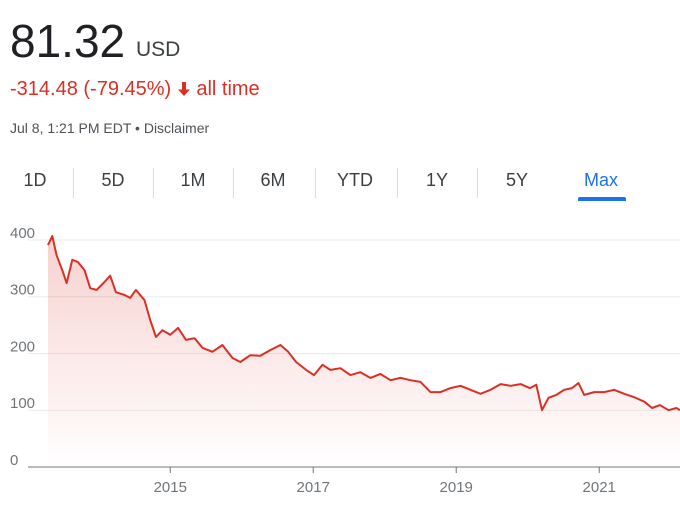 The height and width of the screenshot is (518, 680). Describe the element at coordinates (170, 487) in the screenshot. I see `x-tick-label: 2015` at that location.